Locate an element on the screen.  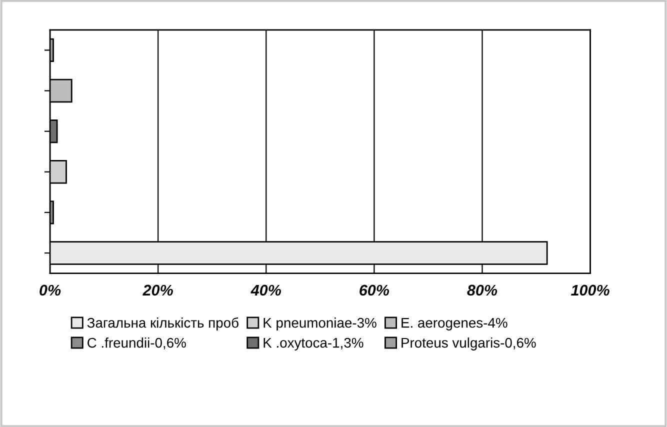
legend-label: K pneumoniae-3% is located at coordinates (320, 324).